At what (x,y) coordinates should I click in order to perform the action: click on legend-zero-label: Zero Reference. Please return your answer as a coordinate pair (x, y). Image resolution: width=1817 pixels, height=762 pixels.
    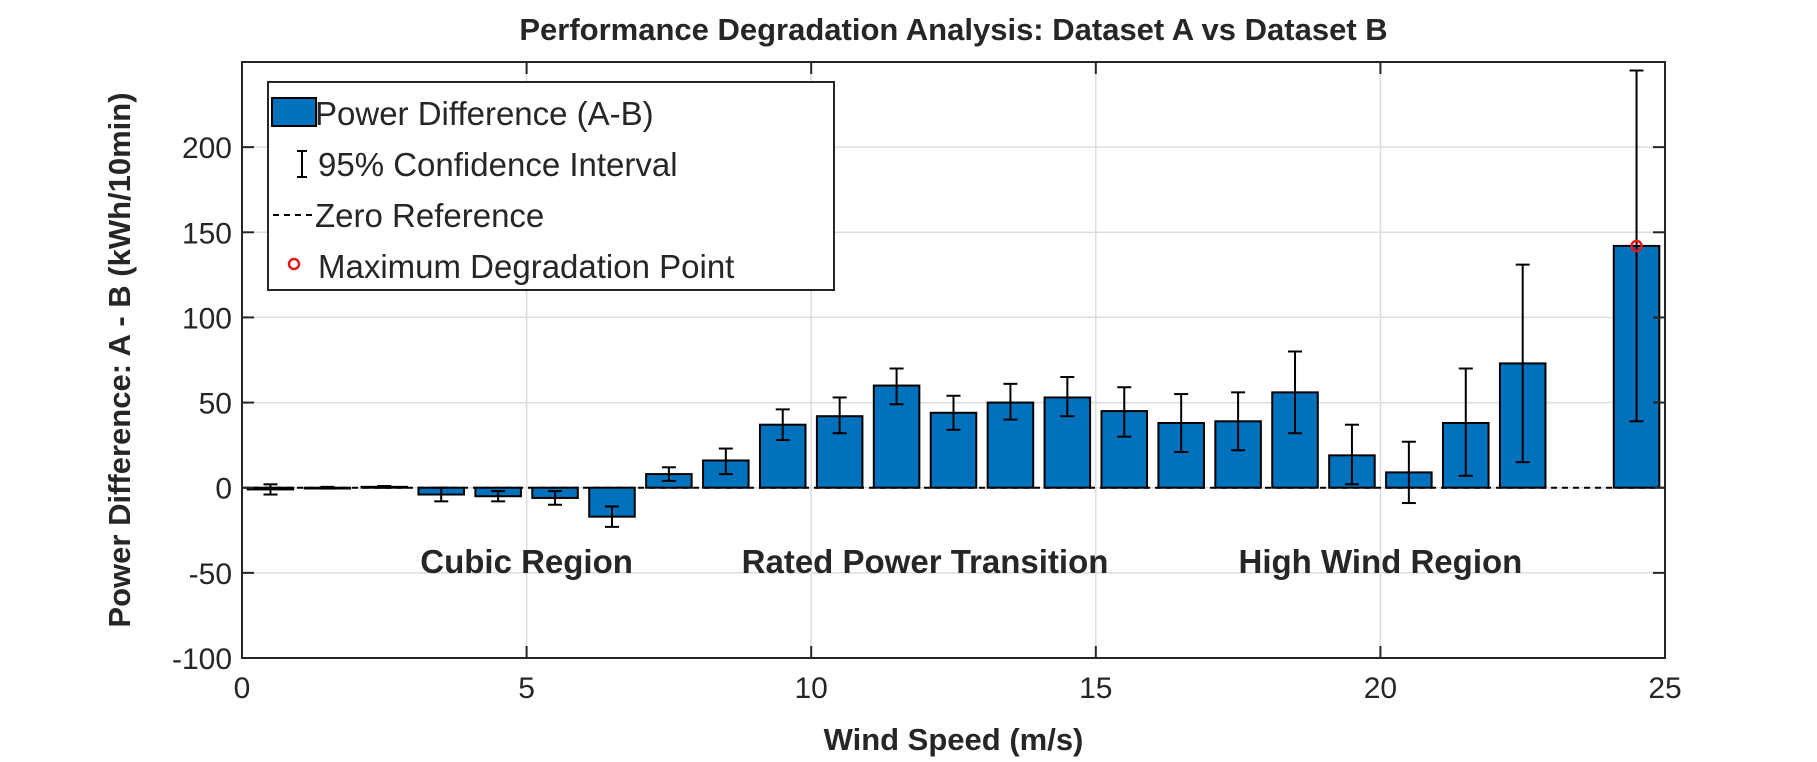
    Looking at the image, I should click on (429, 215).